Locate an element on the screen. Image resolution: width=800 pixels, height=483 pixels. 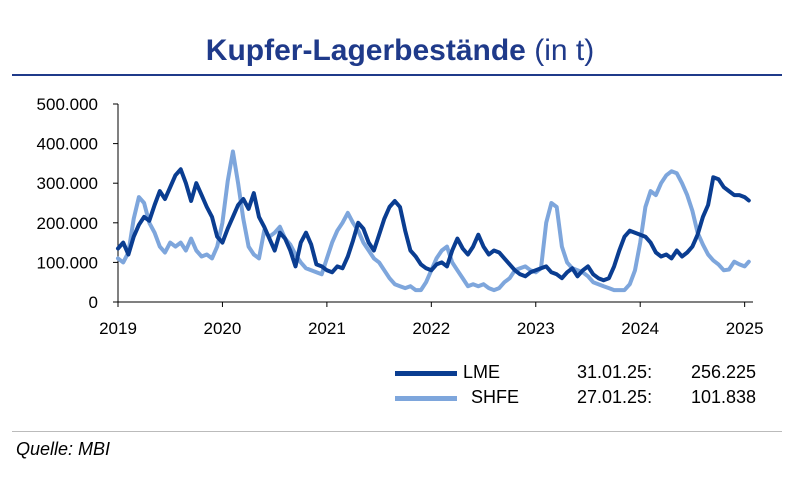
page-title: Kupfer-Lagerbestände (in t) is located at coordinates (400, 51).